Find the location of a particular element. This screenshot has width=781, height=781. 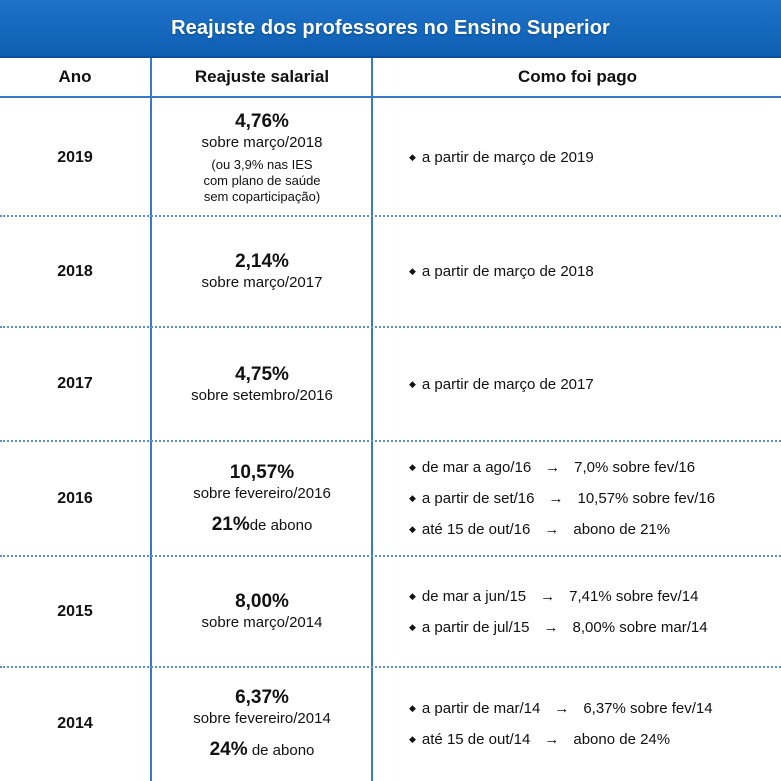

payment-result: abono de 21% is located at coordinates (622, 529).